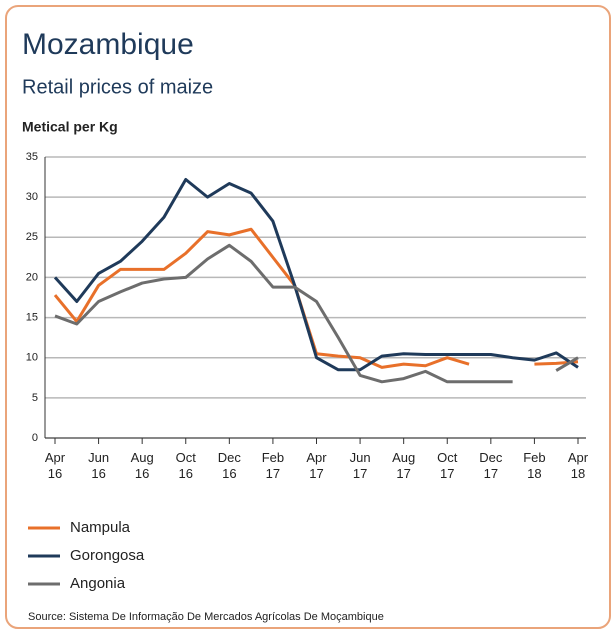  Describe the element at coordinates (100, 527) in the screenshot. I see `legend-label: Nampula` at that location.